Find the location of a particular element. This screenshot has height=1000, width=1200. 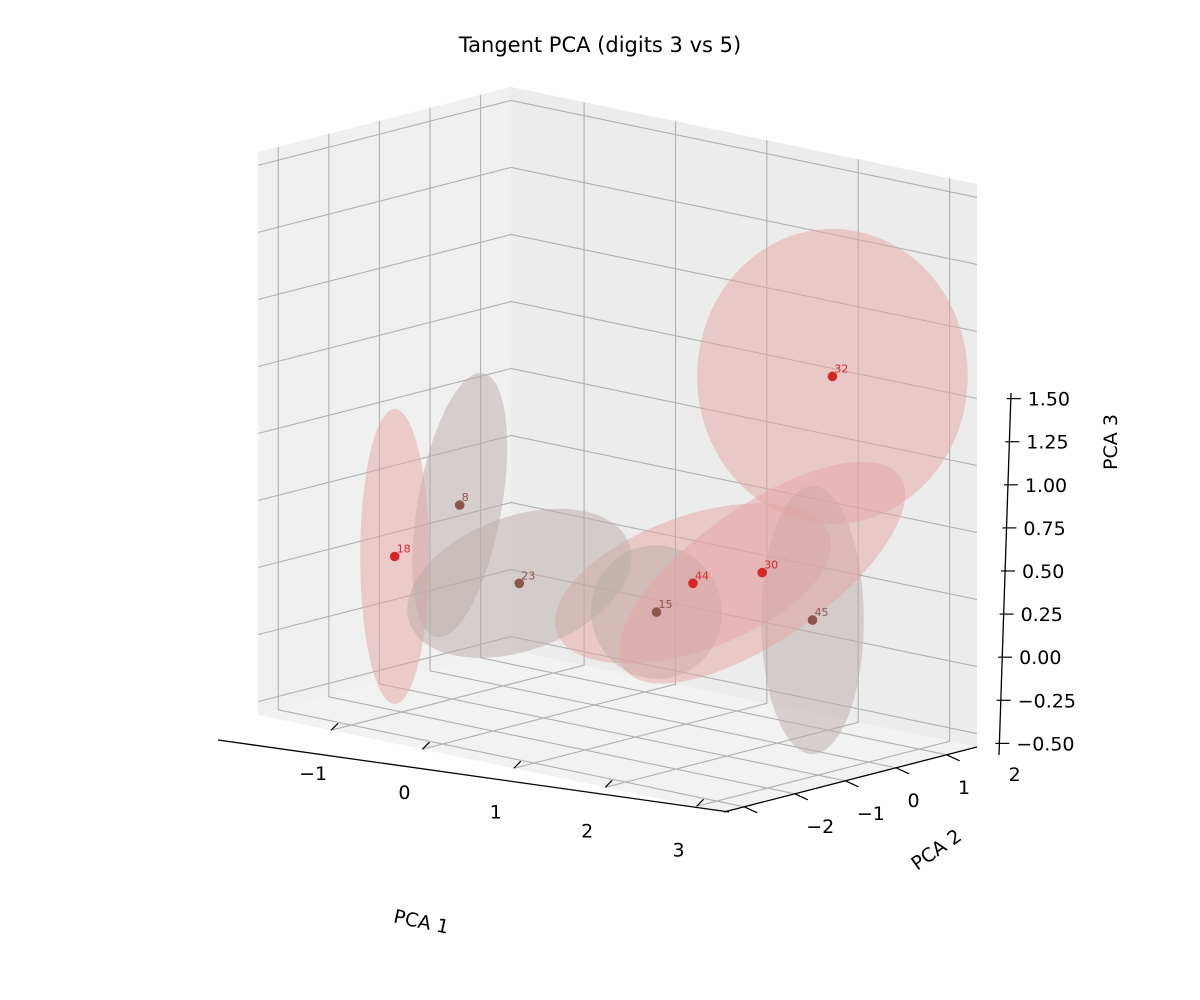

z-axis-label: PCA 3 is located at coordinates (1111, 442).